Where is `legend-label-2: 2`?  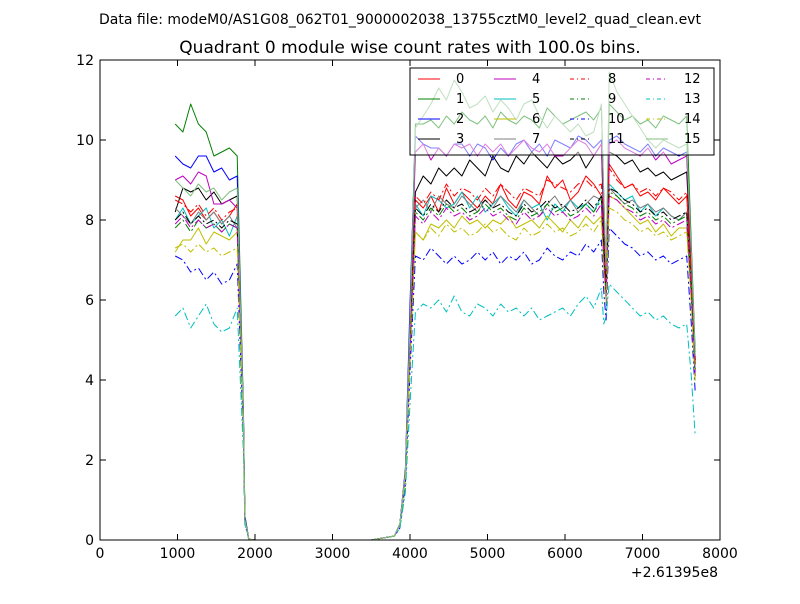 legend-label-2: 2 is located at coordinates (460, 119).